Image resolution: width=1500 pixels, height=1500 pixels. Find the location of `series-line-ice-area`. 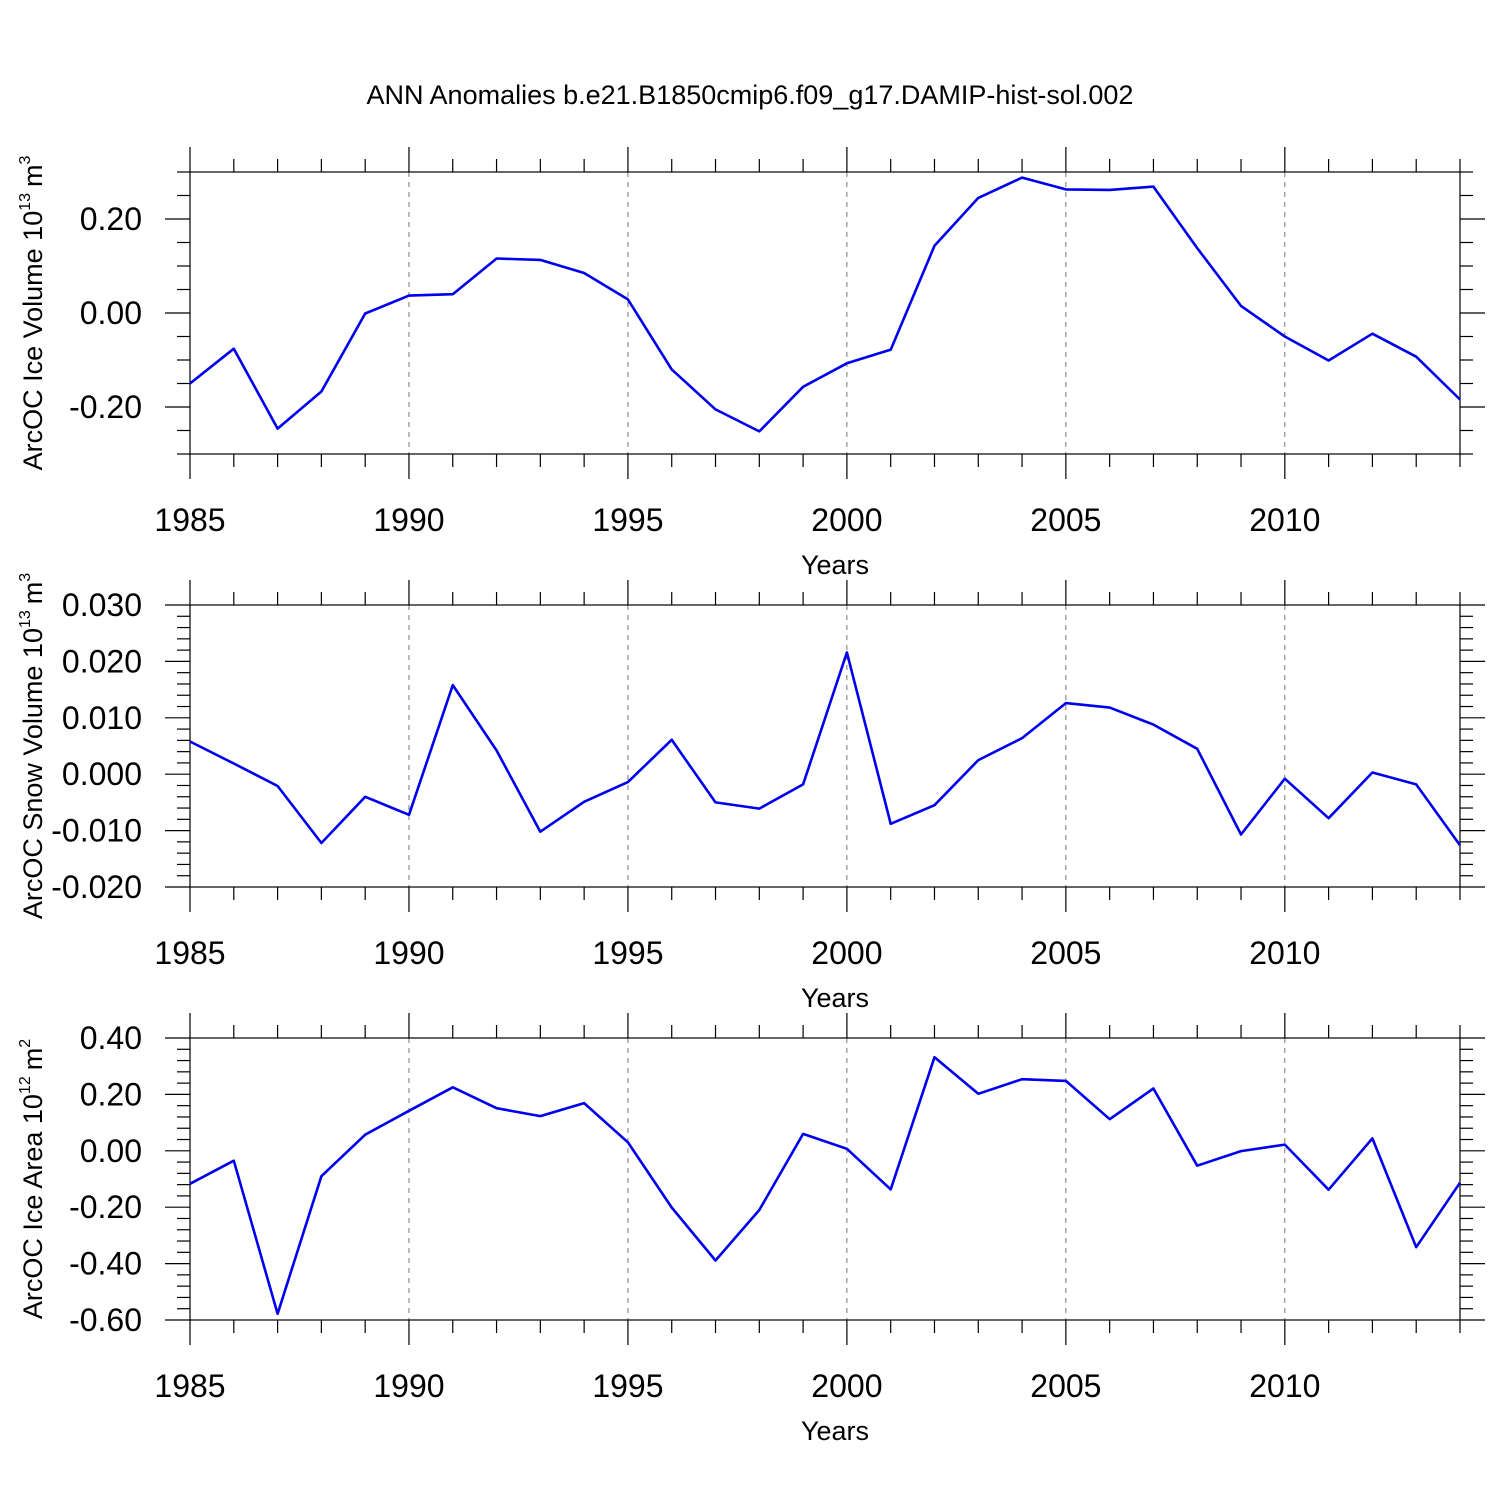

series-line-ice-area is located at coordinates (825, 1185).